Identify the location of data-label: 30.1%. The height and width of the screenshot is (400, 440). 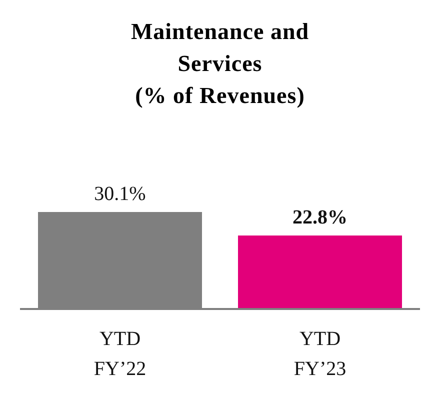
(120, 194).